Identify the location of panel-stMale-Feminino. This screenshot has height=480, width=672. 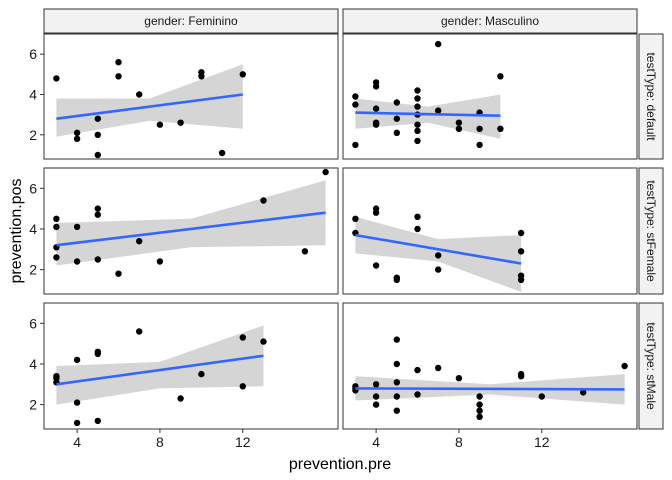
(191, 366).